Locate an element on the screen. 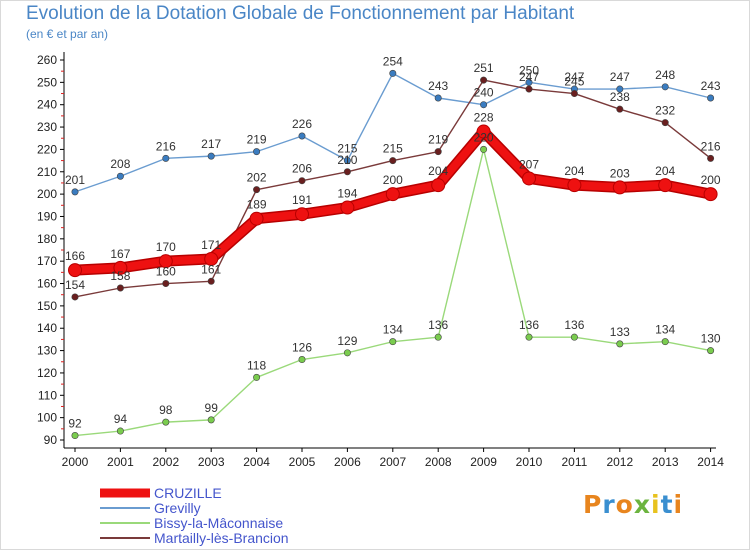 This screenshot has width=750, height=550. legend-item-cruzille: CRUZILLE is located at coordinates (161, 493).